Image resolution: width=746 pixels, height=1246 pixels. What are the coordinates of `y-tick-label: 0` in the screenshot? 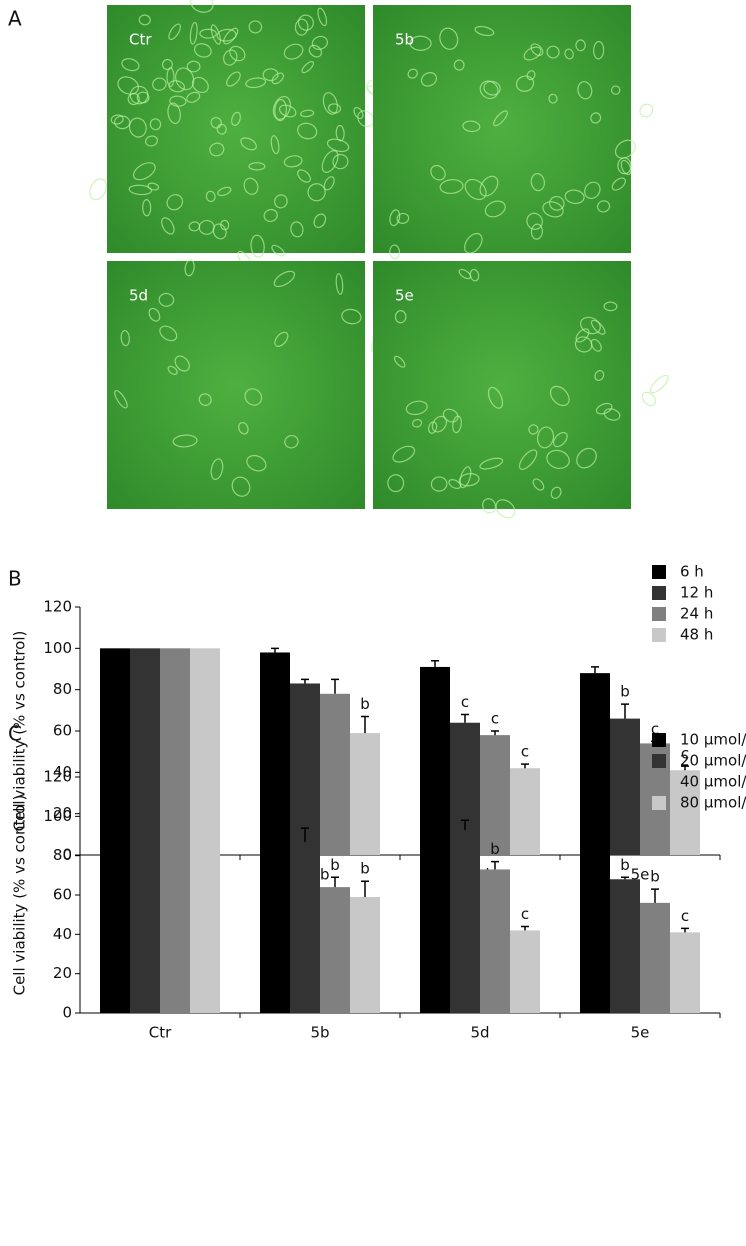 It's located at (67, 855).